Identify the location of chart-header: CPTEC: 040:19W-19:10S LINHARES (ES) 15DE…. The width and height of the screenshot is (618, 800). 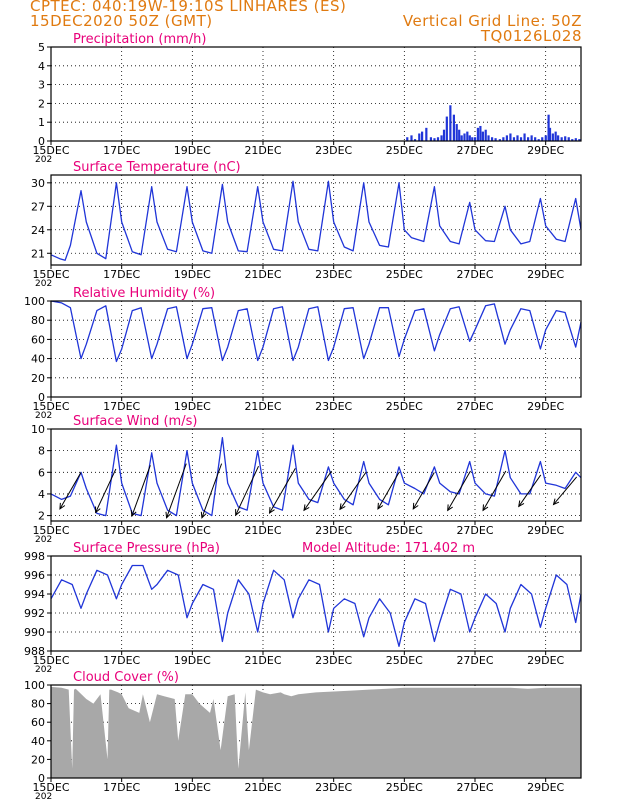
(309, 22).